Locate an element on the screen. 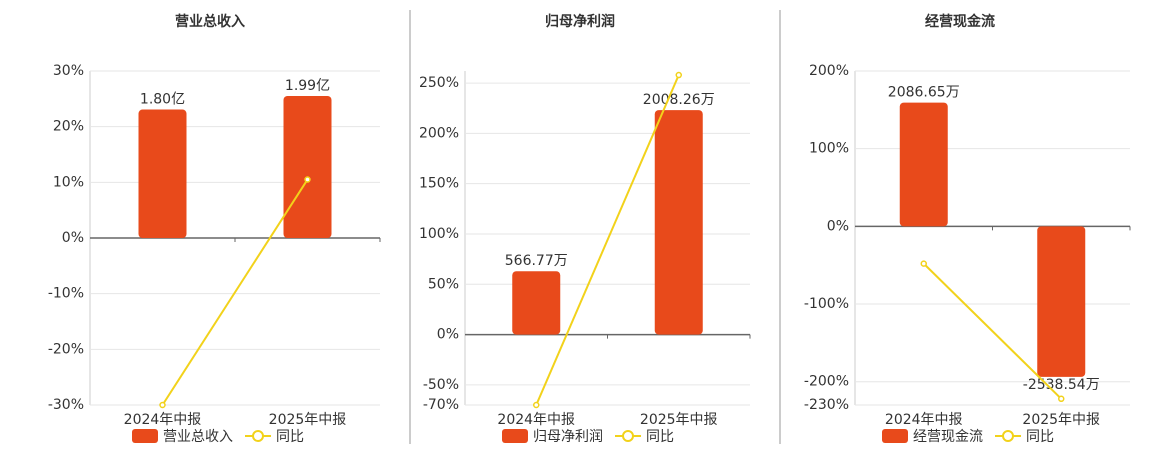 This screenshot has height=454, width=1160. y-tick-label: -30% is located at coordinates (66, 405).